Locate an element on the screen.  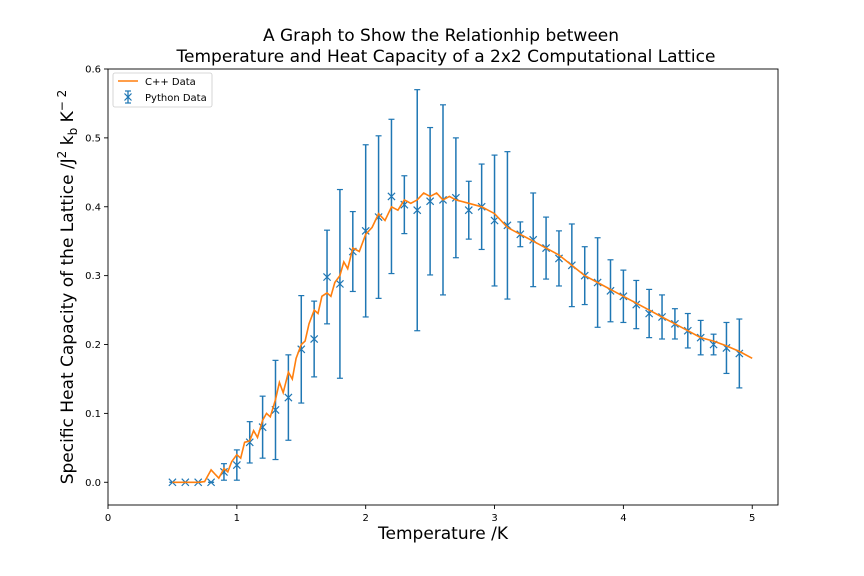
legend-python-swatch is located at coordinates (128, 97).